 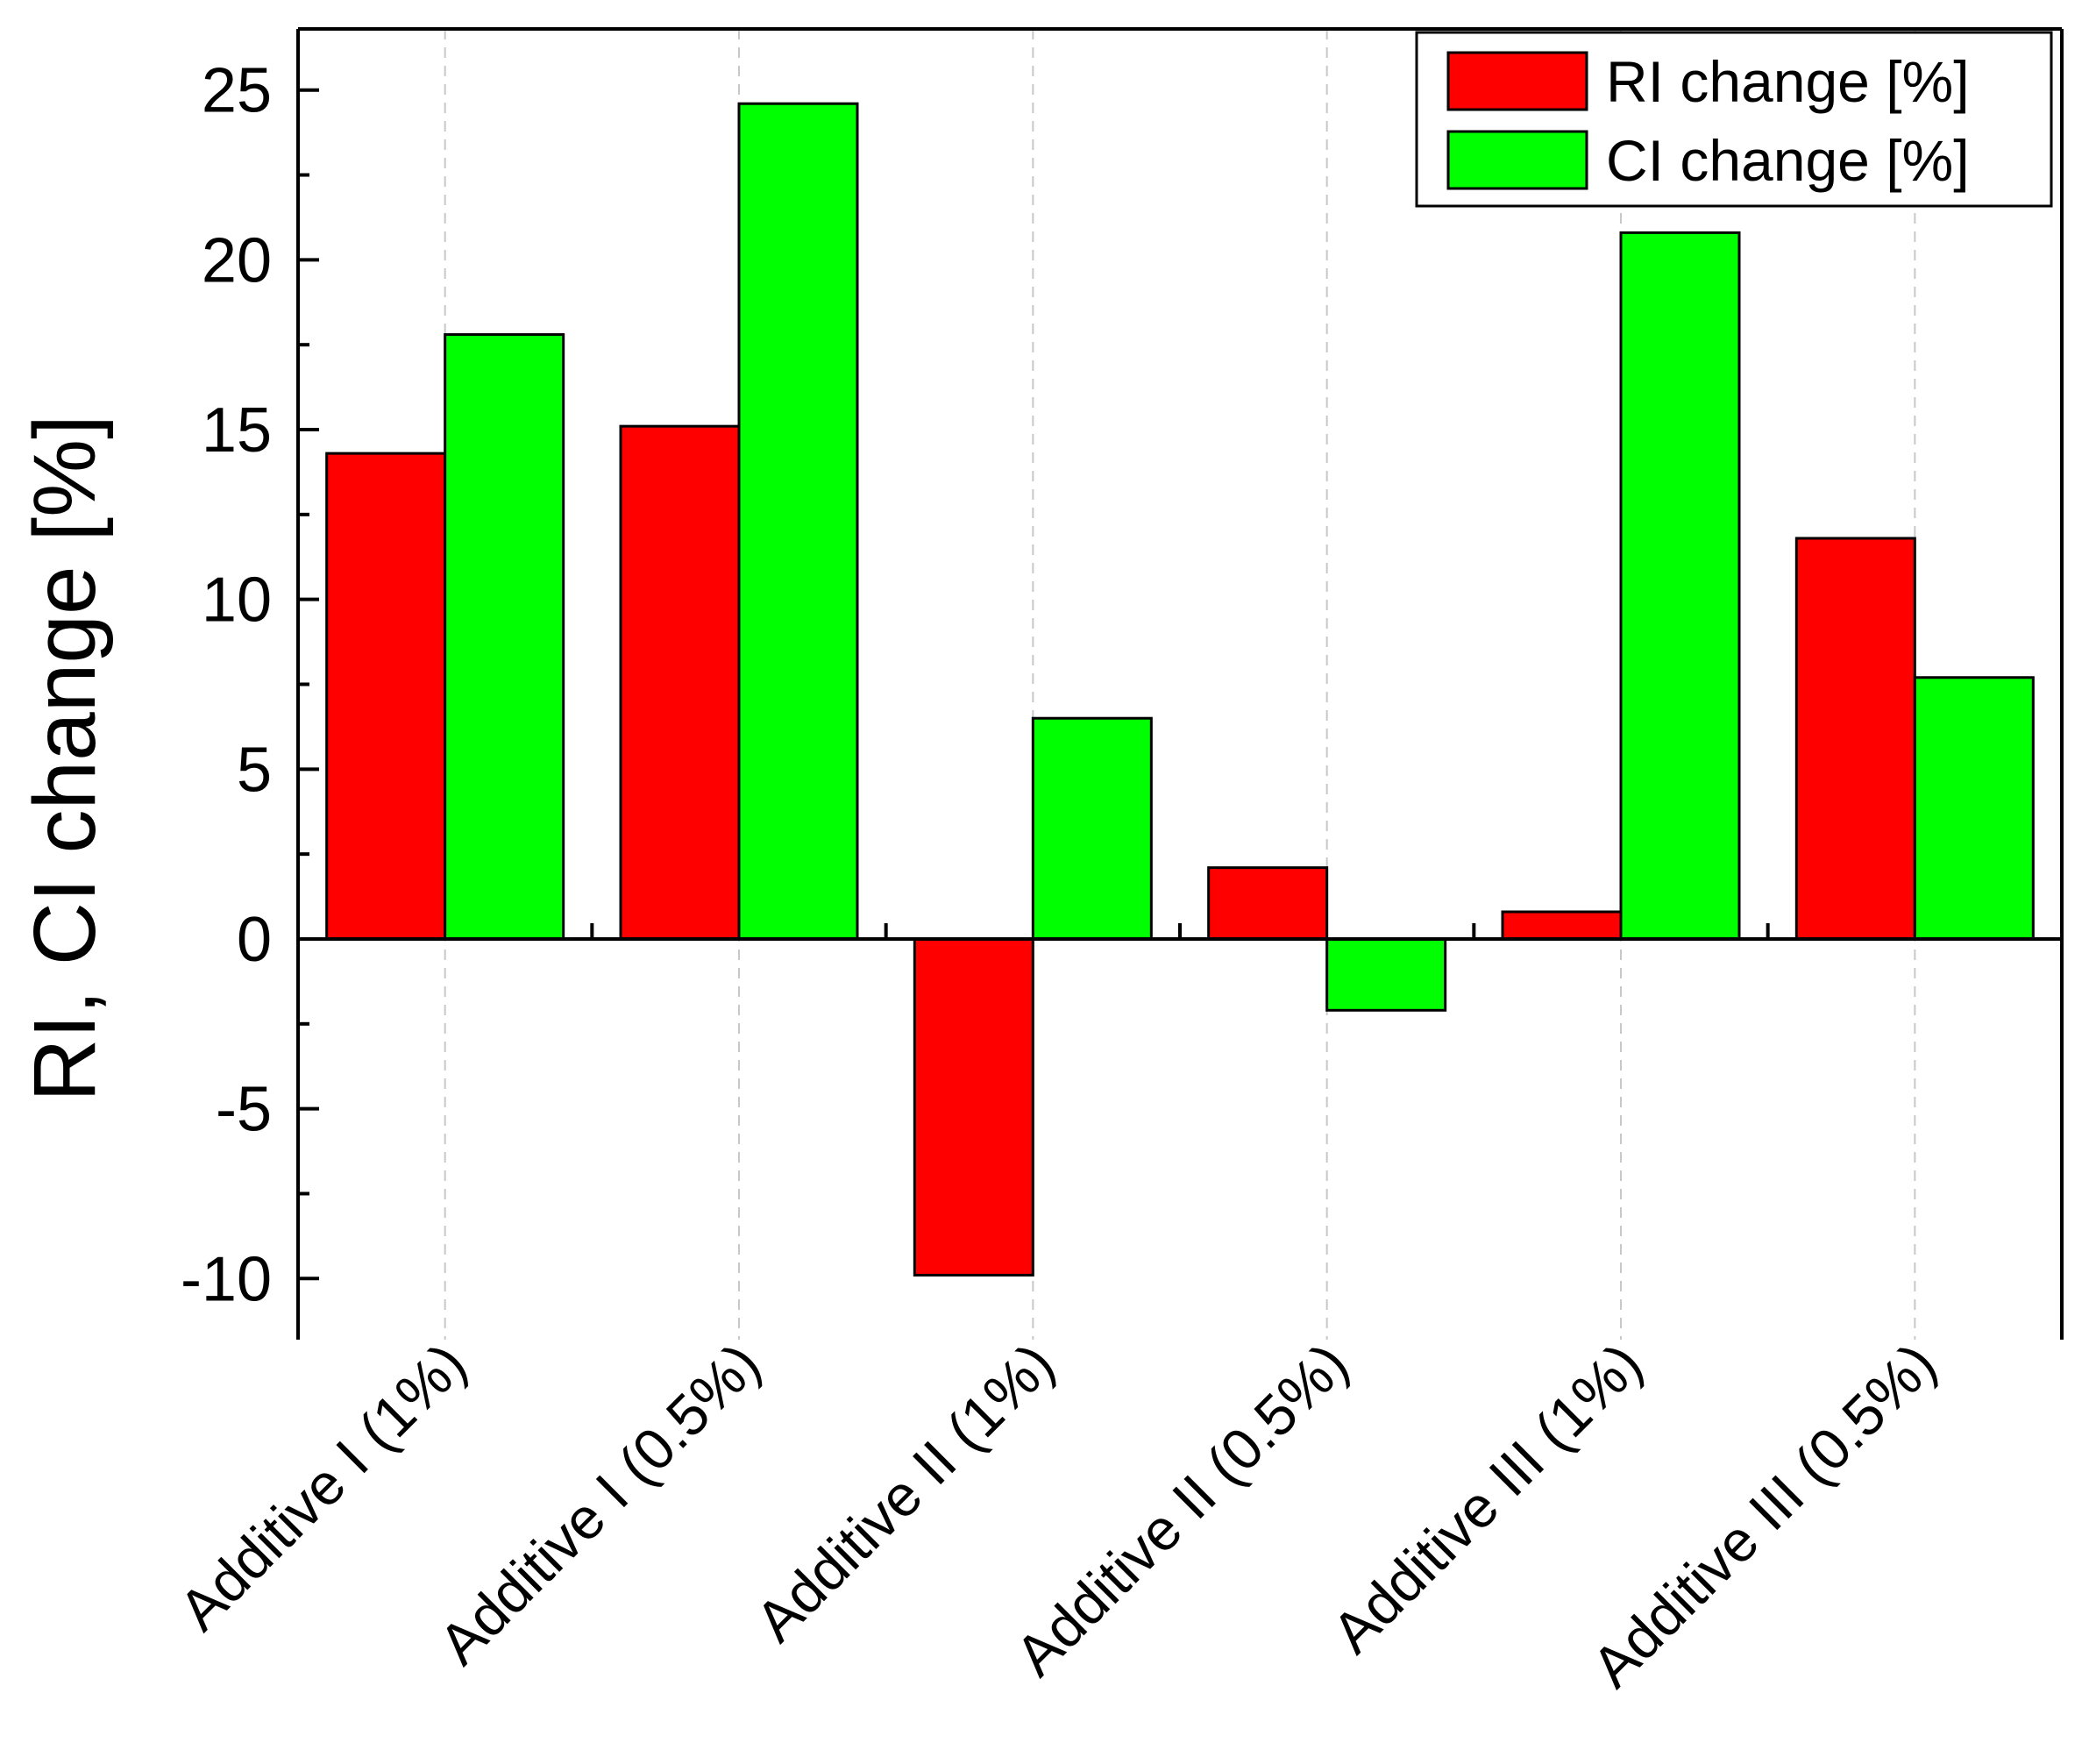 What do you see at coordinates (227, 1279) in the screenshot?
I see `y-tick-label: -10` at bounding box center [227, 1279].